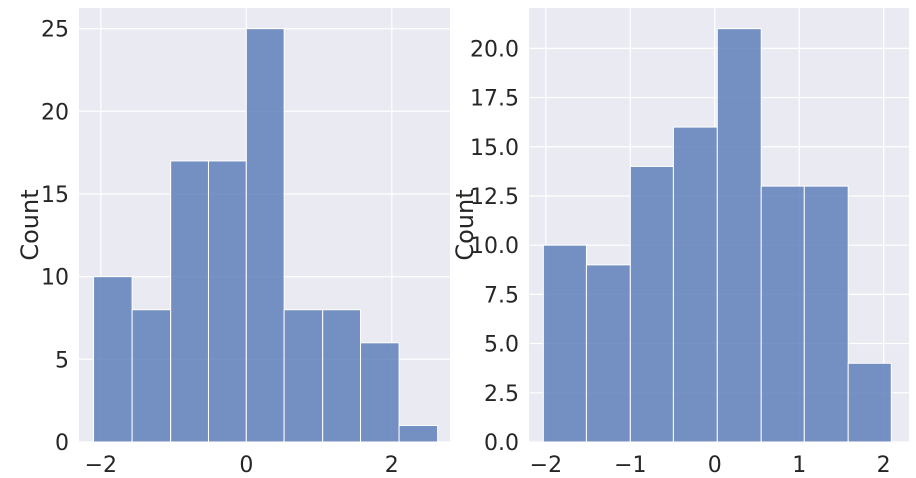 The width and height of the screenshot is (916, 478). I want to click on y-tick-label: 25, so click(55, 30).